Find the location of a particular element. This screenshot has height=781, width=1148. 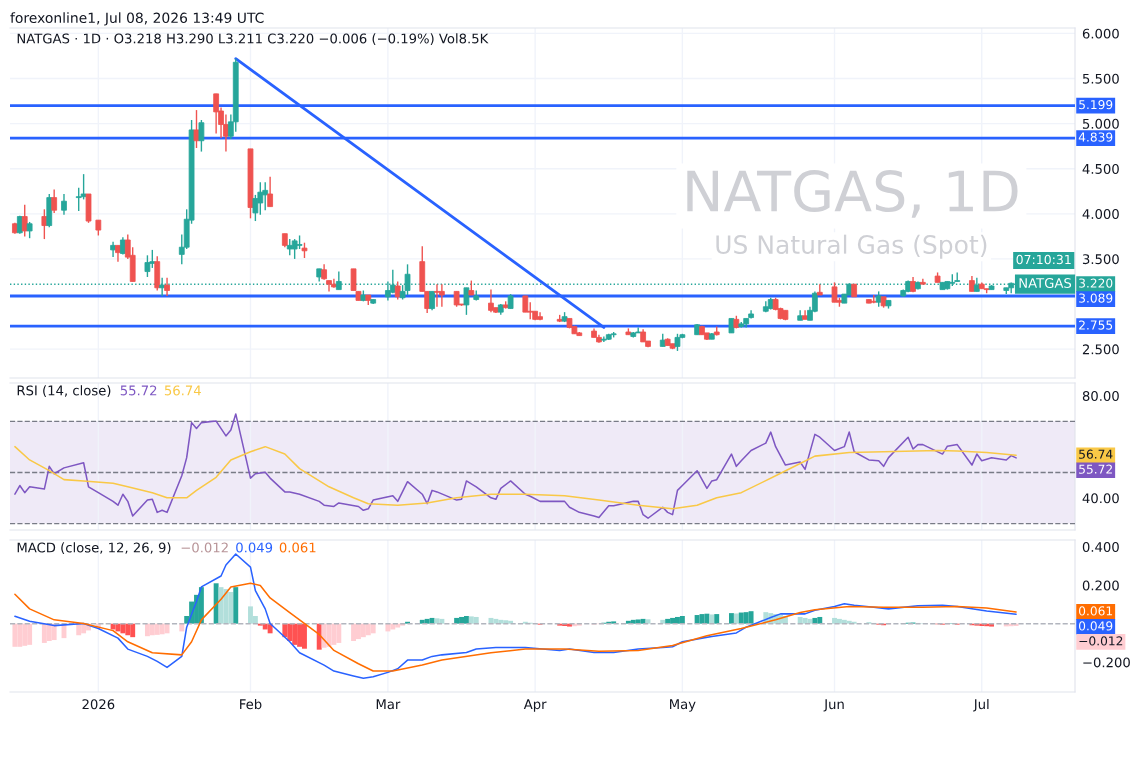

y-tick-label: 0.200 is located at coordinates (1100, 585).